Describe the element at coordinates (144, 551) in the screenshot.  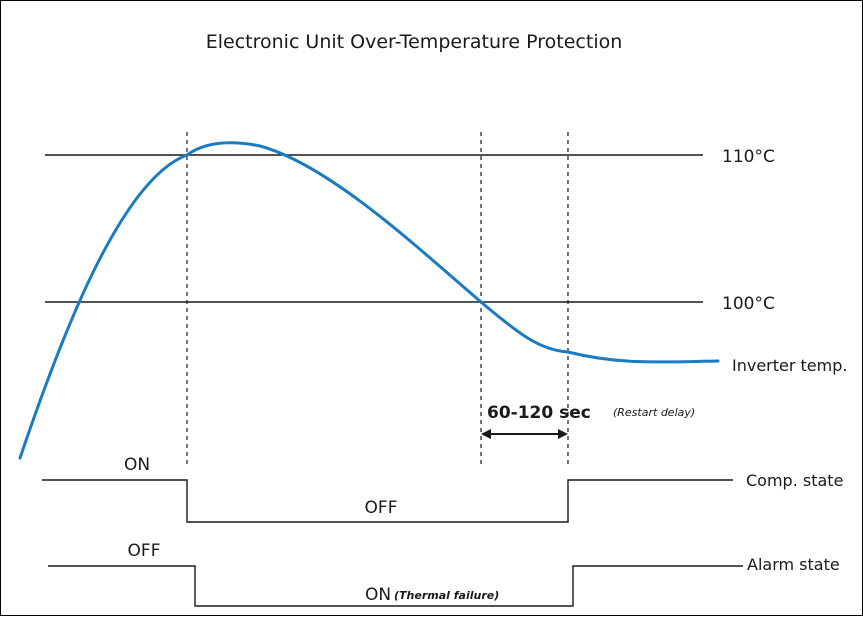
I see `alarm-off-label: OFF` at that location.